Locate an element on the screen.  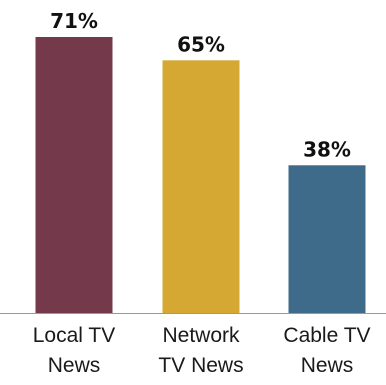
value-label-1: 71% is located at coordinates (74, 21).